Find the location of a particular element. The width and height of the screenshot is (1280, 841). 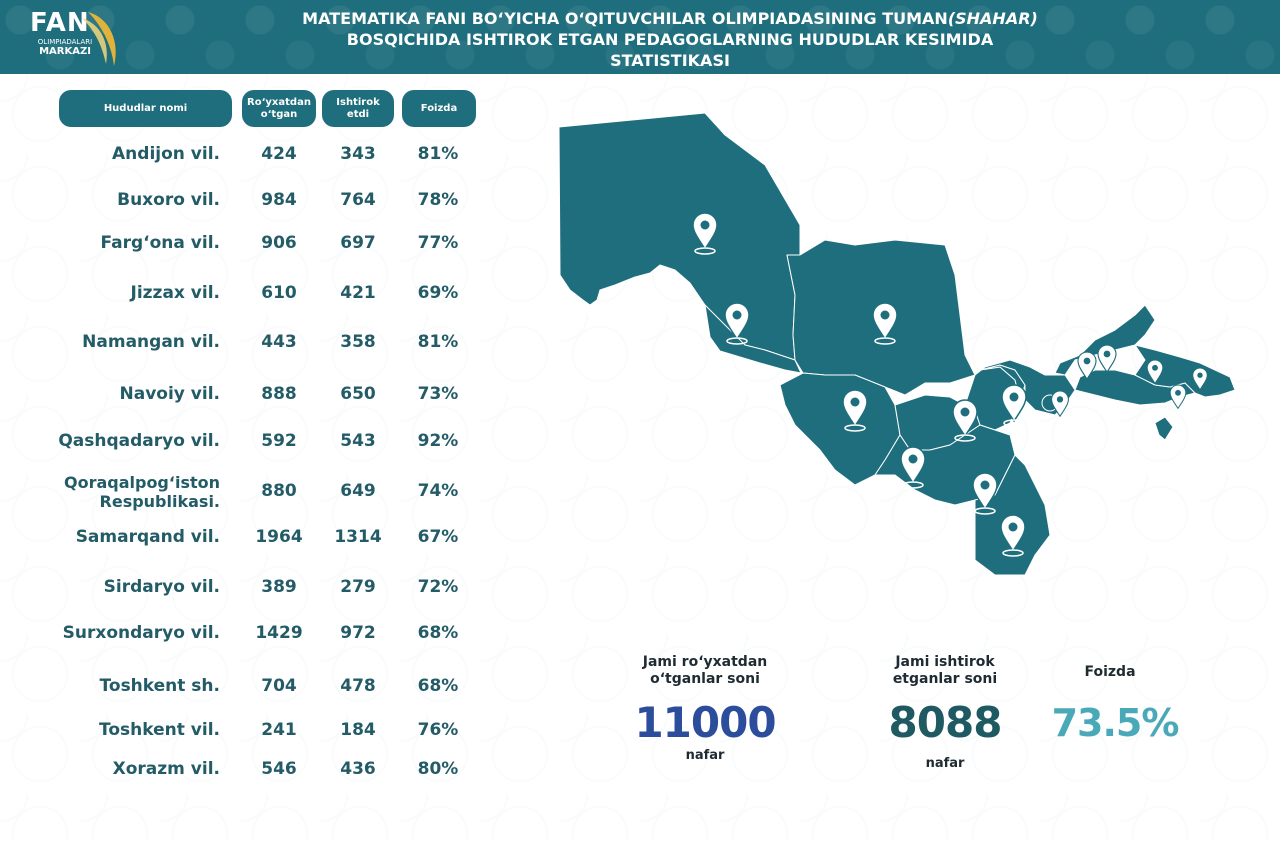

total-registered-value: 11000 is located at coordinates (705, 722).